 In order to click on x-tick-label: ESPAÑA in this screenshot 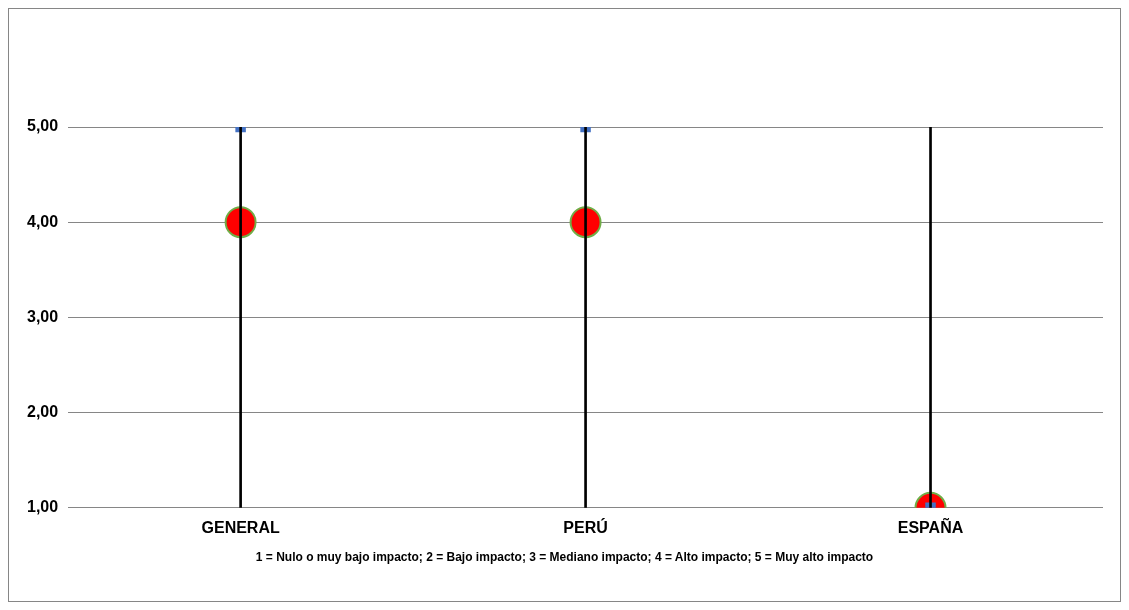, I will do `click(930, 526)`.